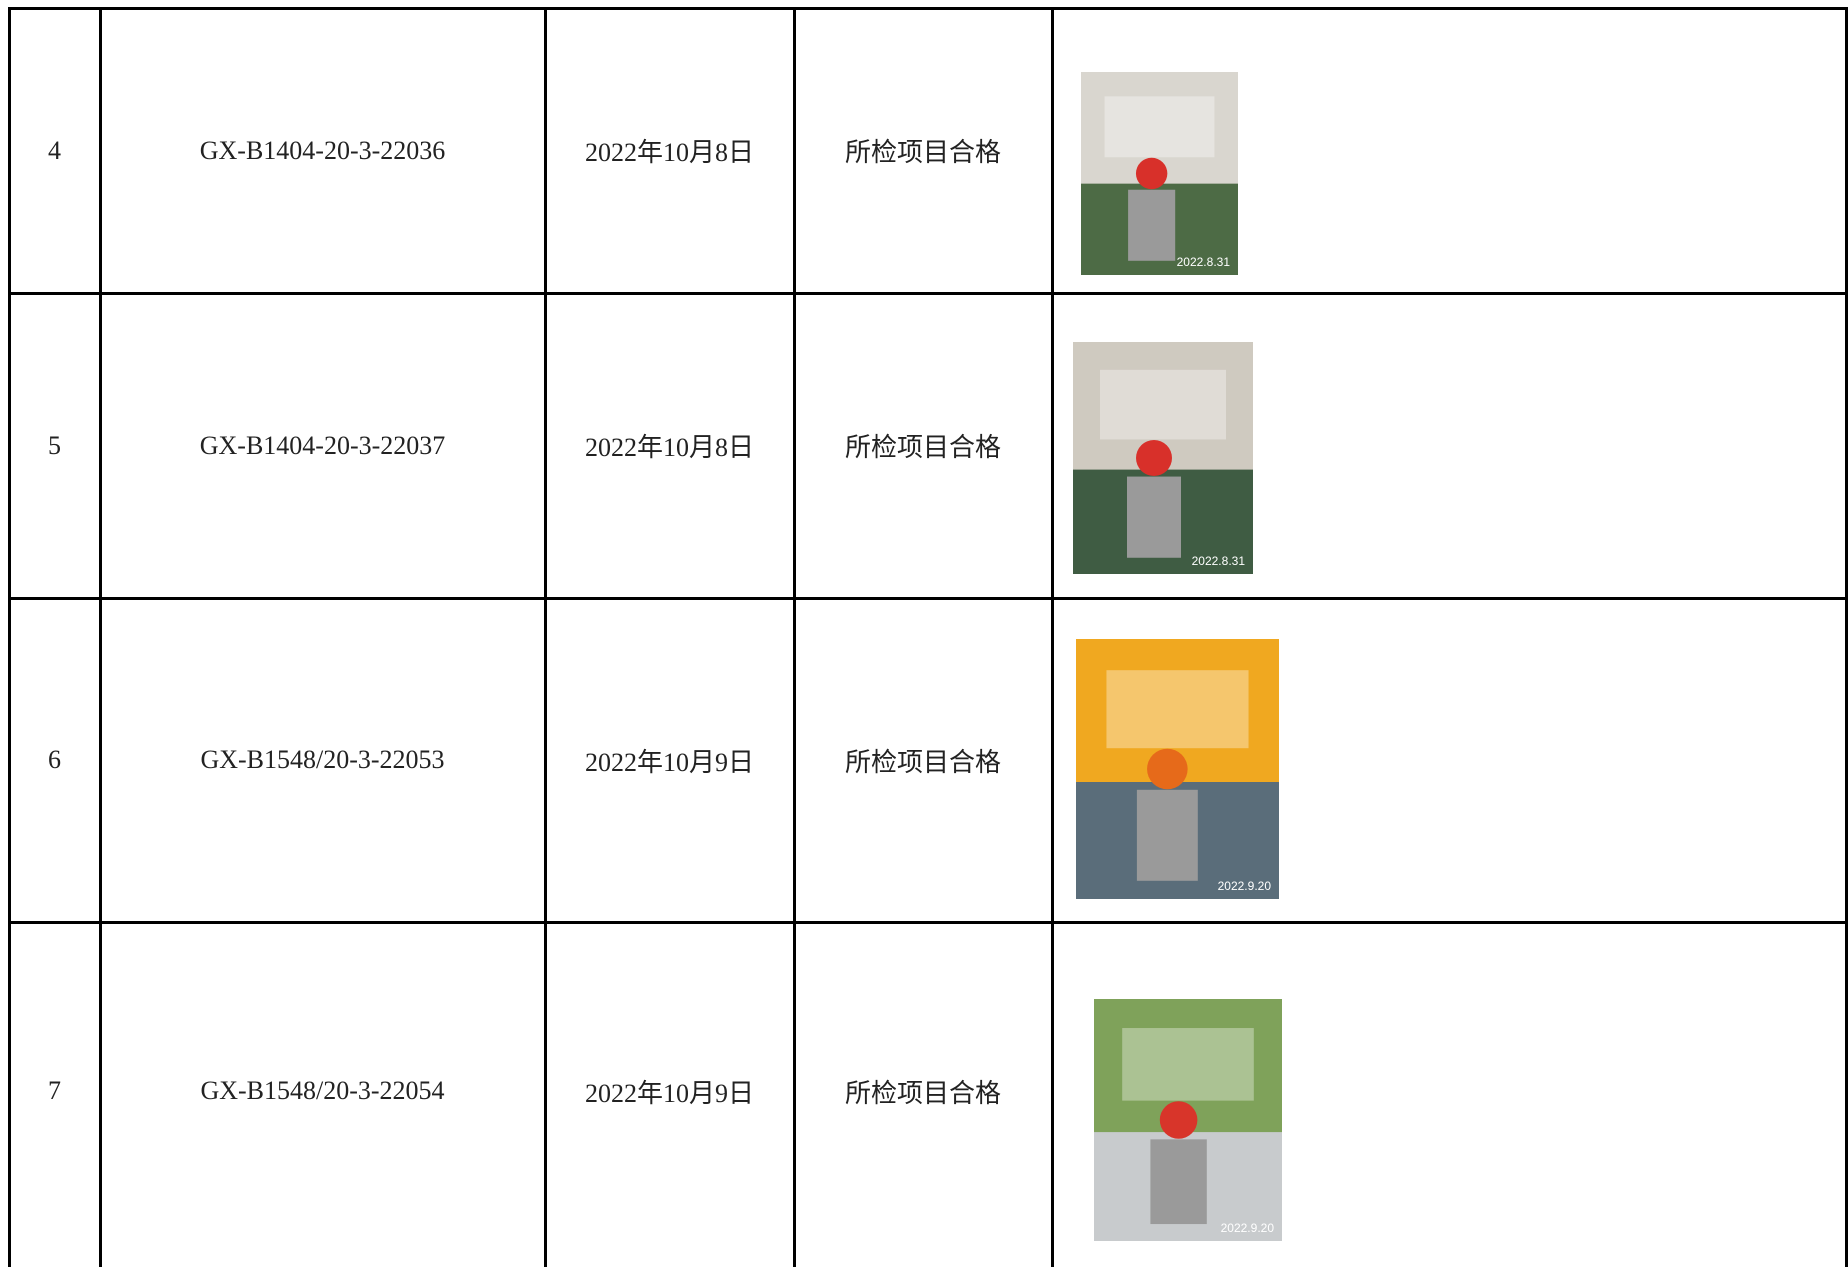 The width and height of the screenshot is (1848, 1267). Describe the element at coordinates (54, 150) in the screenshot. I see `cell-no: 4` at that location.